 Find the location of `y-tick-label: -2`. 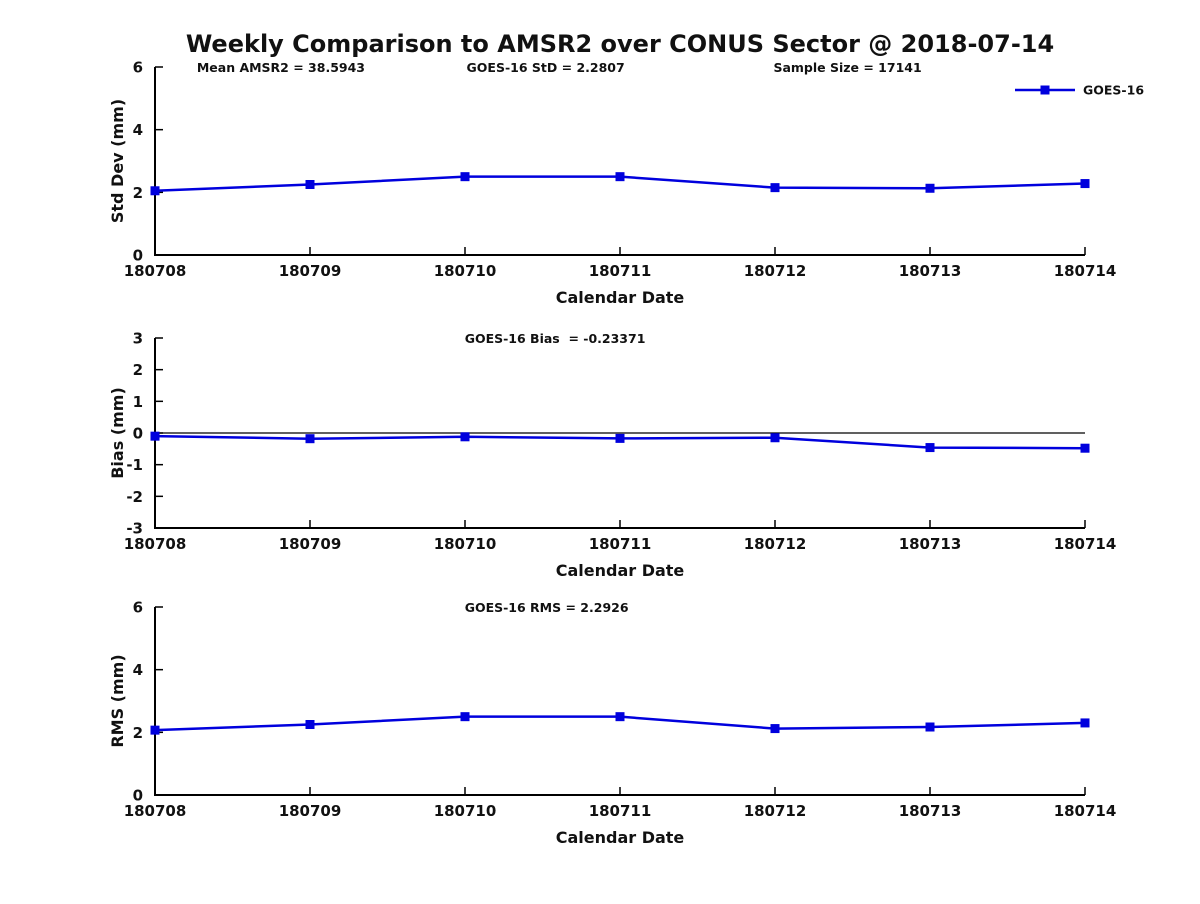

y-tick-label: -2 is located at coordinates (134, 497).